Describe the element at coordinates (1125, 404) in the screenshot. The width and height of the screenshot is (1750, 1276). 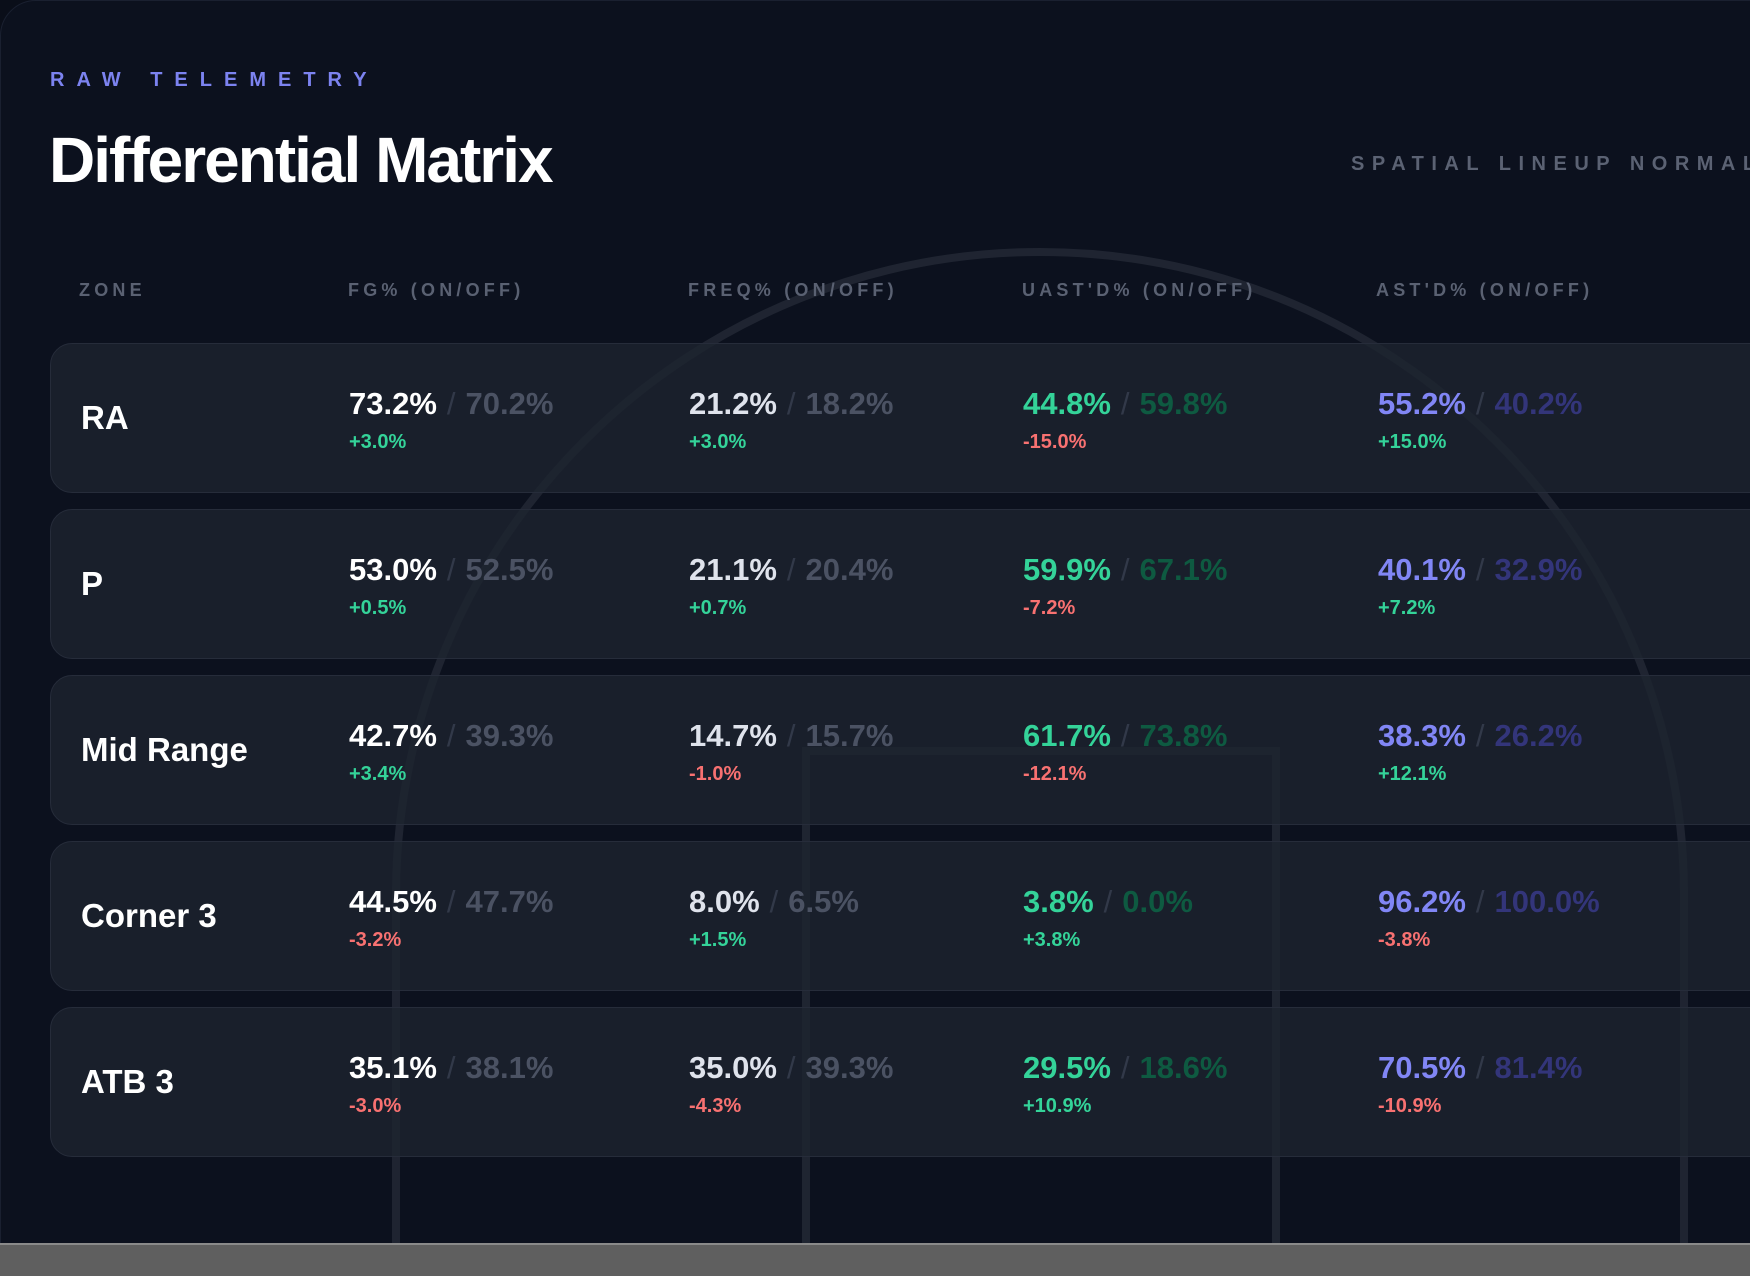
I see `uast-values: 44.8% / 59.8%` at that location.